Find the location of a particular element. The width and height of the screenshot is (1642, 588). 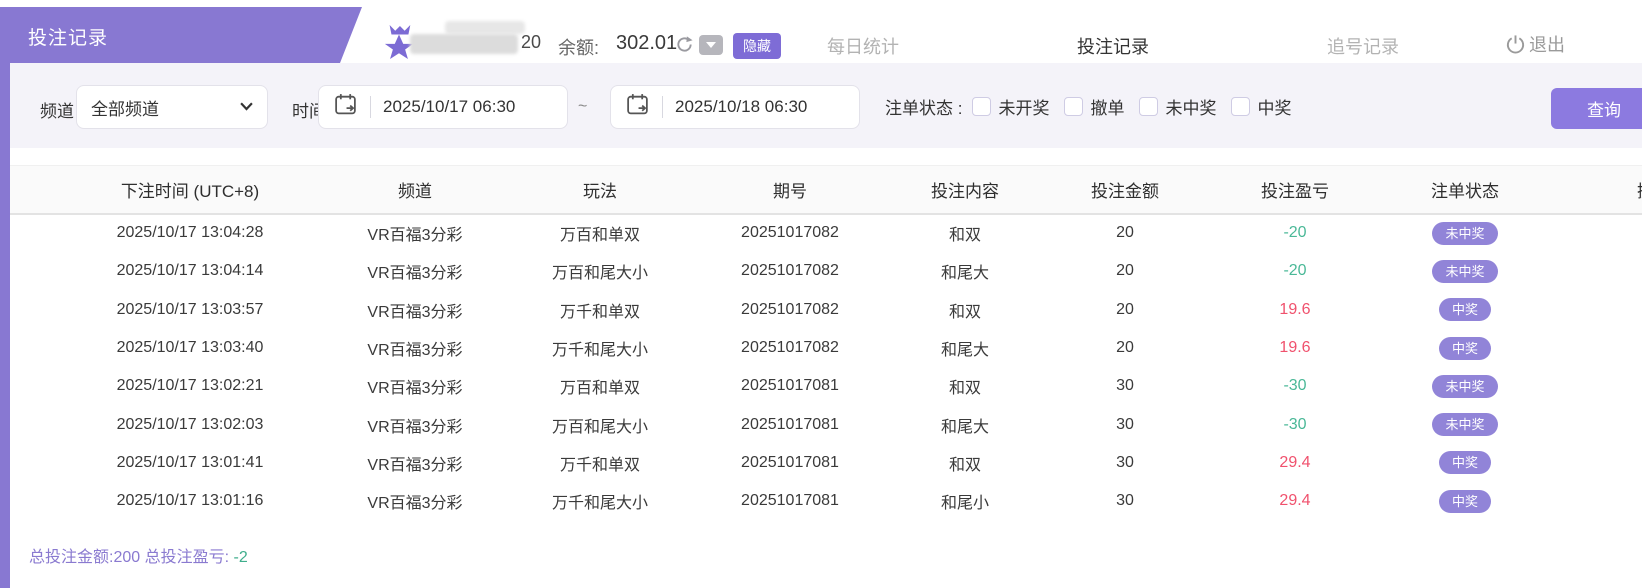

balance-label: 余额: is located at coordinates (579, 48).